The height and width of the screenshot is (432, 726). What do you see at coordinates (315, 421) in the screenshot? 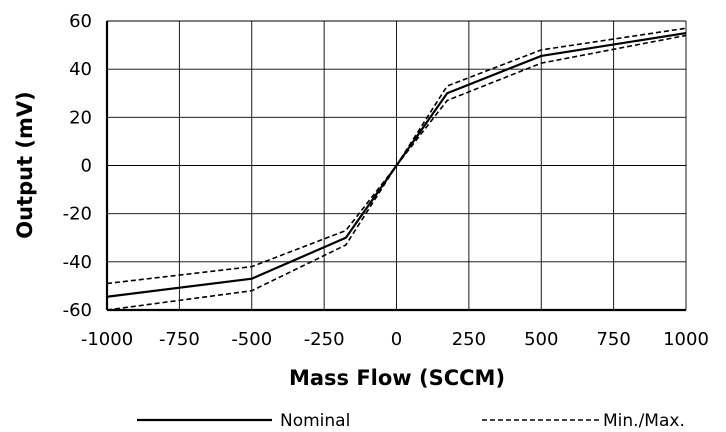
I see `legend-label-nominal: Nominal` at bounding box center [315, 421].